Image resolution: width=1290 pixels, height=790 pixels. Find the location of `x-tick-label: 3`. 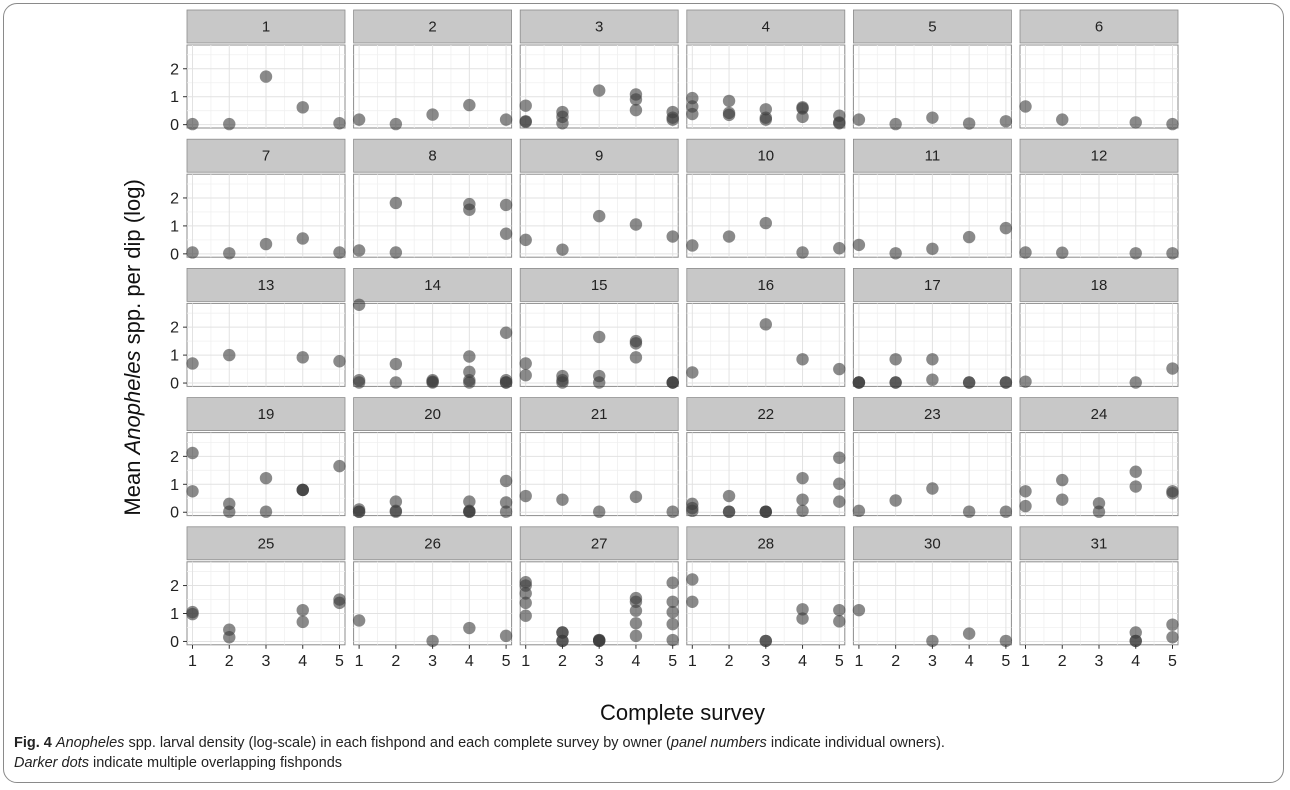

x-tick-label: 3 is located at coordinates (932, 661).